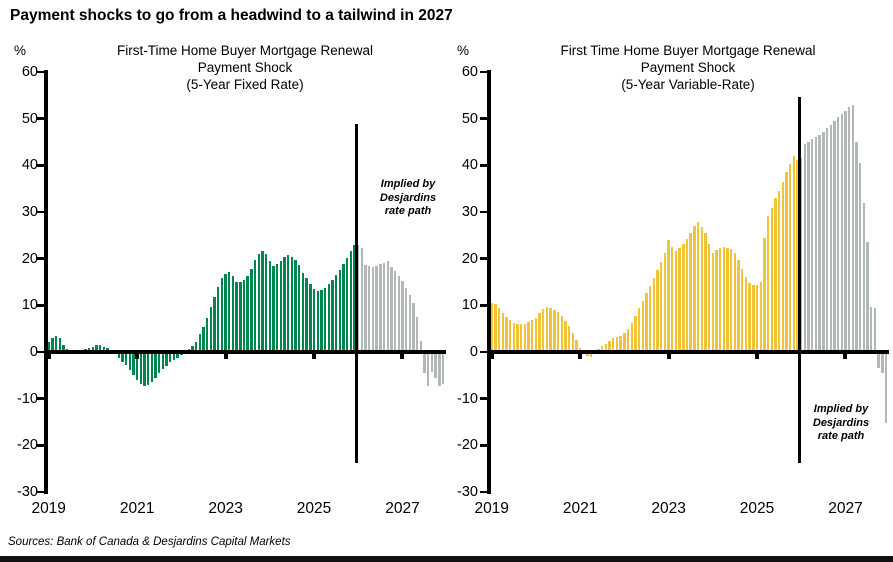  Describe the element at coordinates (402, 508) in the screenshot. I see `x-axis-tick-label: 2027` at that location.